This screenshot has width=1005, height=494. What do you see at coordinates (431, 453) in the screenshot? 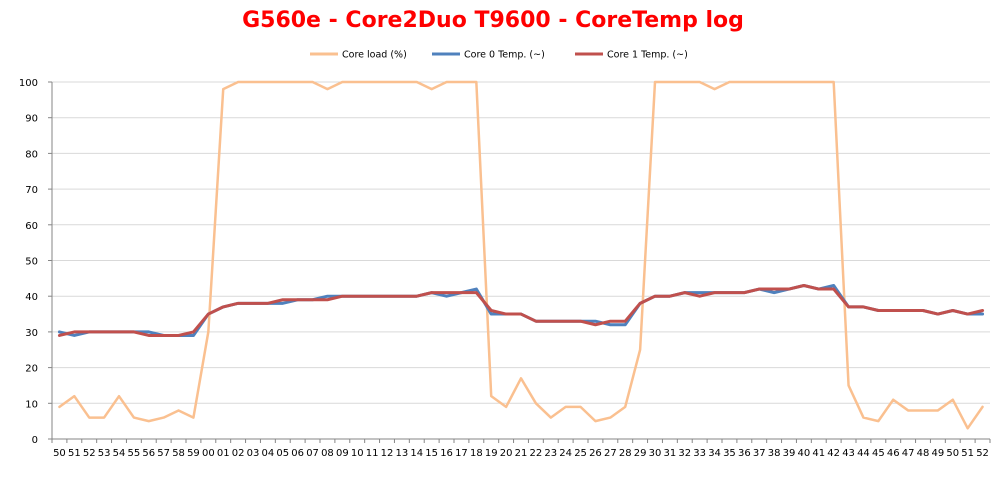
I see `x-tick-label: 15` at bounding box center [431, 453].